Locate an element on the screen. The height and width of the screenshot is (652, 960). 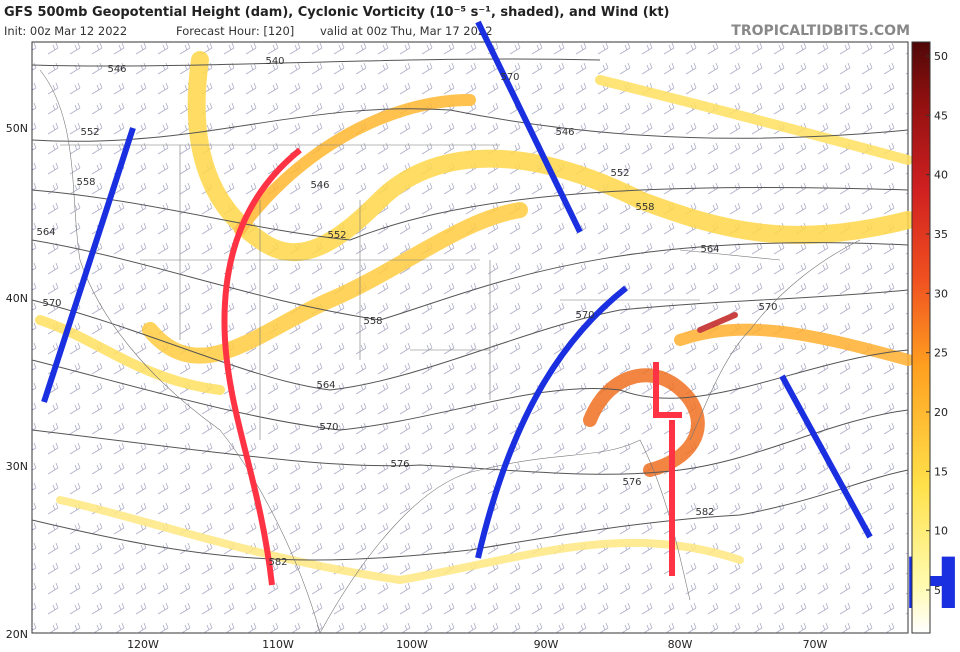
low-marker-lines is located at coordinates (667, 469).